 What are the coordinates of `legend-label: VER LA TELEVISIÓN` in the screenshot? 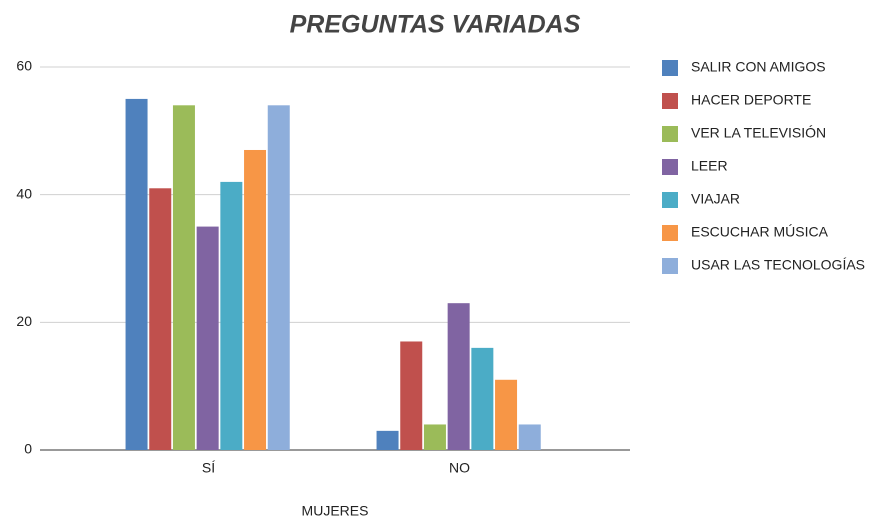 It's located at (758, 133).